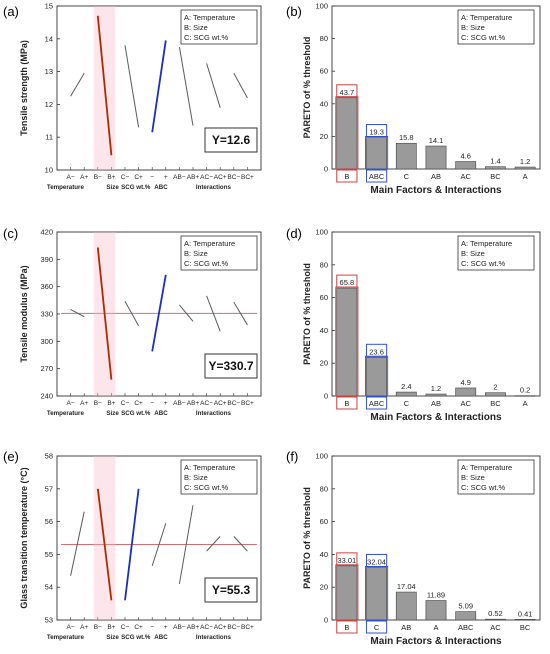 The width and height of the screenshot is (550, 654). I want to click on bar-a-b, so click(525, 168).